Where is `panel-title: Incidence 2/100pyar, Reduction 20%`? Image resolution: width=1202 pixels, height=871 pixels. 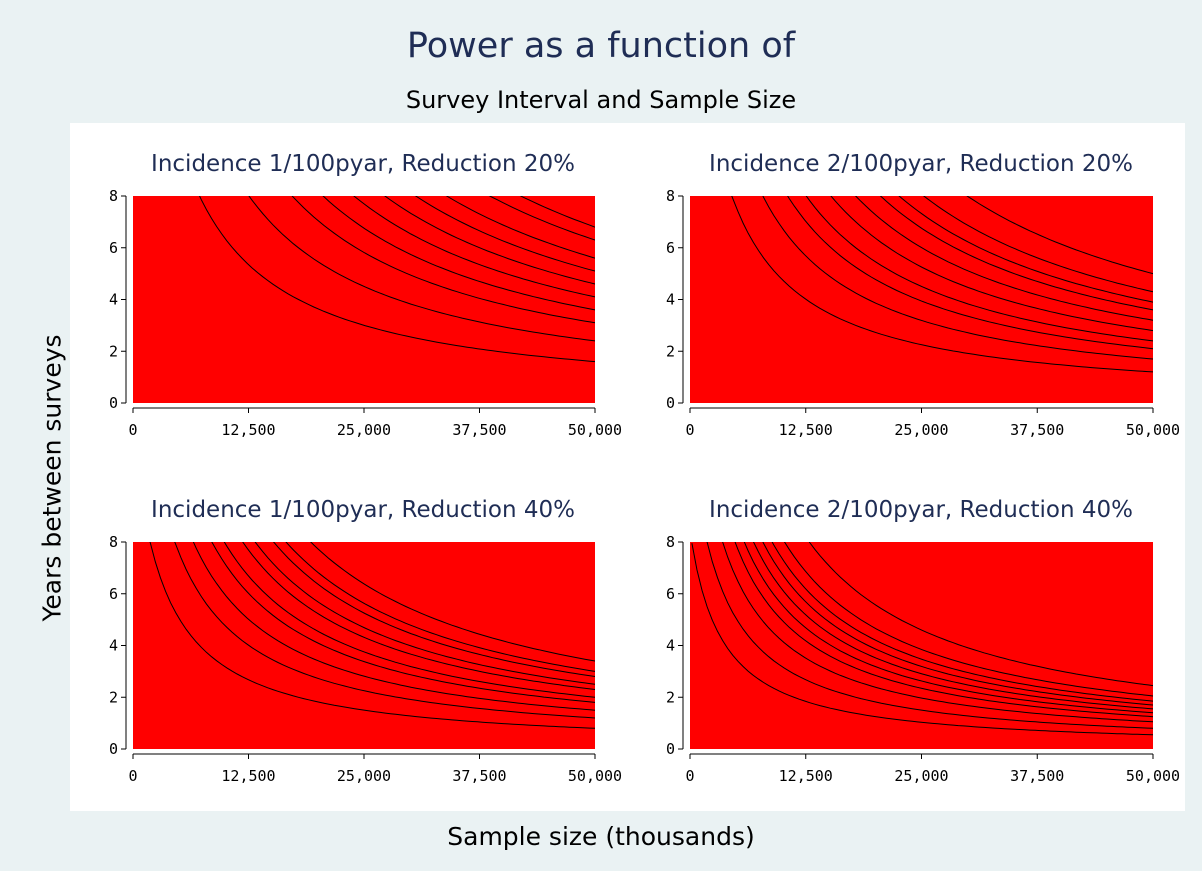 panel-title: Incidence 2/100pyar, Reduction 20% is located at coordinates (921, 164).